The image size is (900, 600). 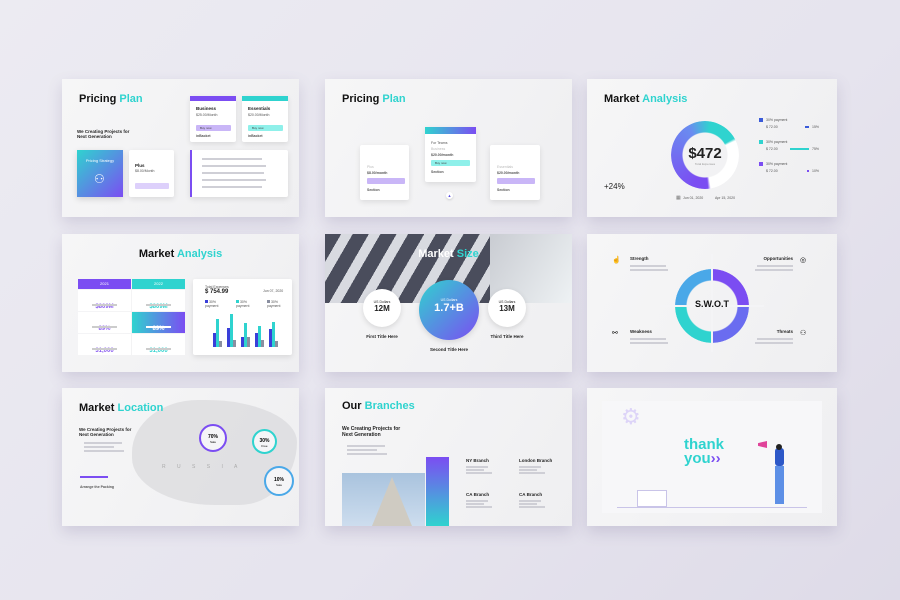 I want to click on chart-date: Jun 07, 2020, so click(x=273, y=291).